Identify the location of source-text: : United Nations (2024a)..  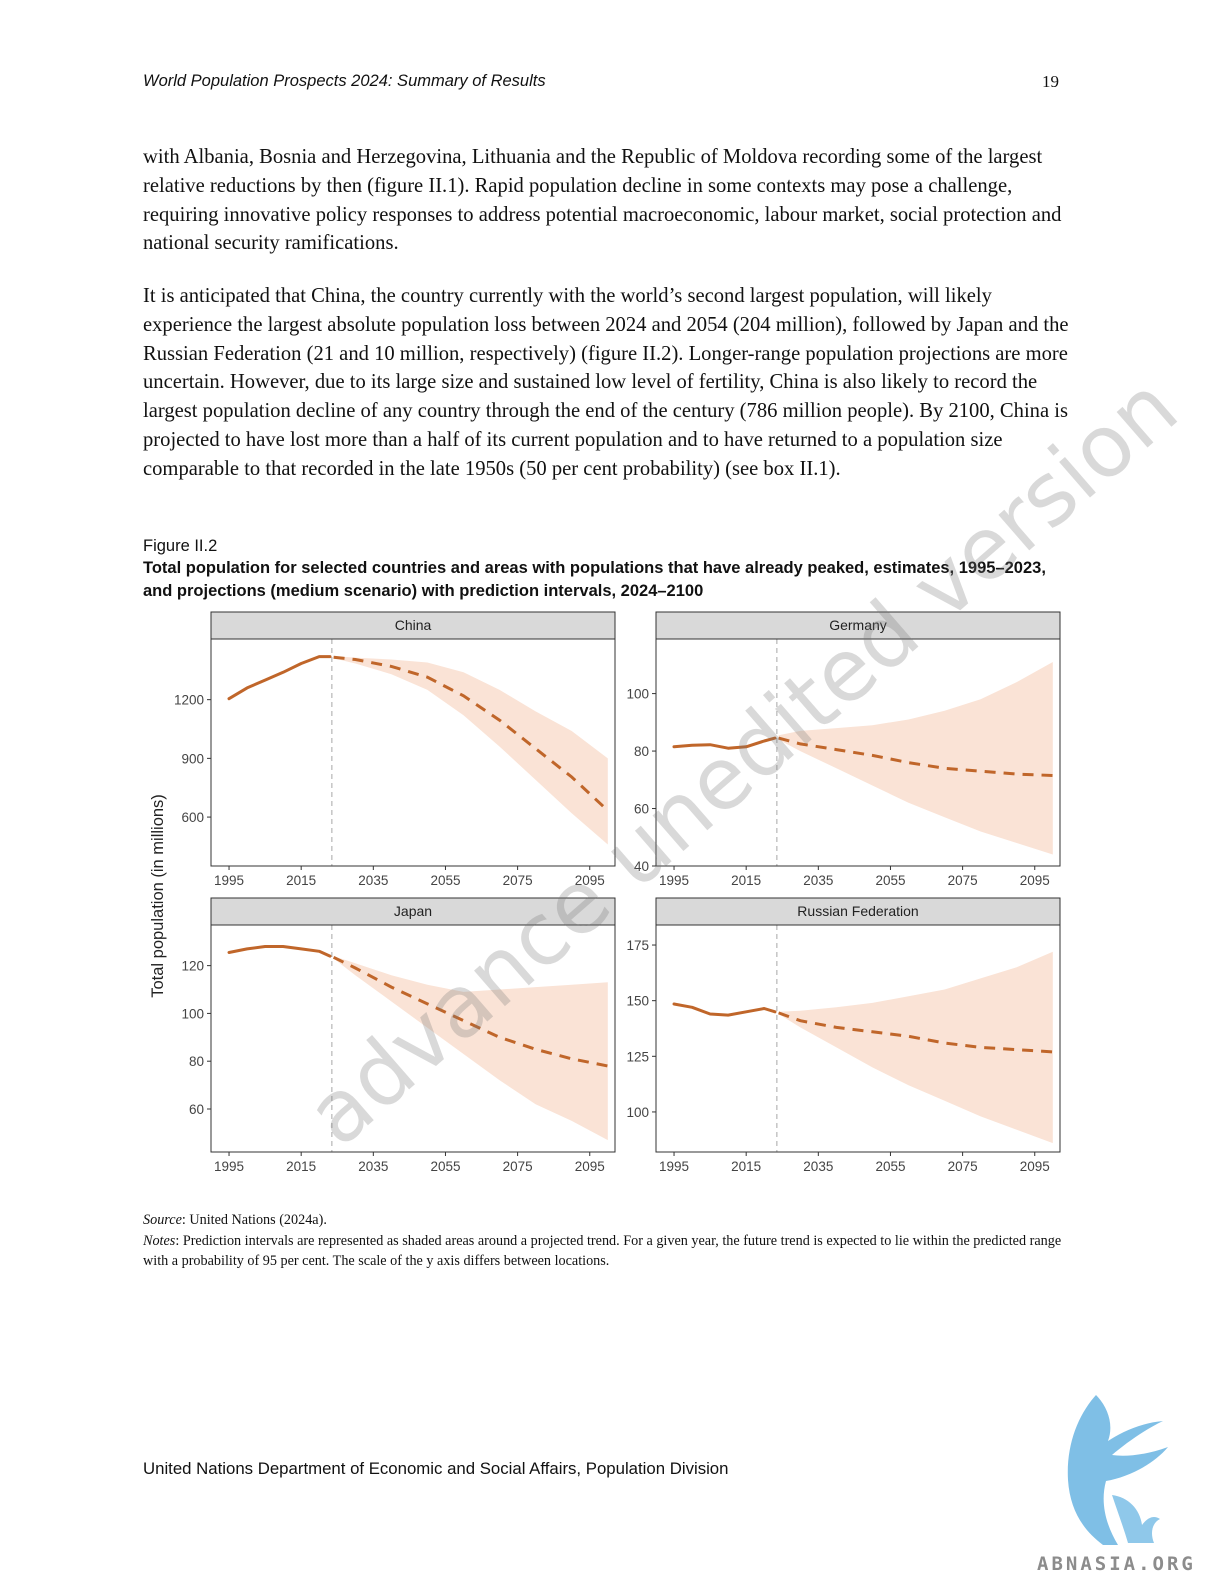
(254, 1220).